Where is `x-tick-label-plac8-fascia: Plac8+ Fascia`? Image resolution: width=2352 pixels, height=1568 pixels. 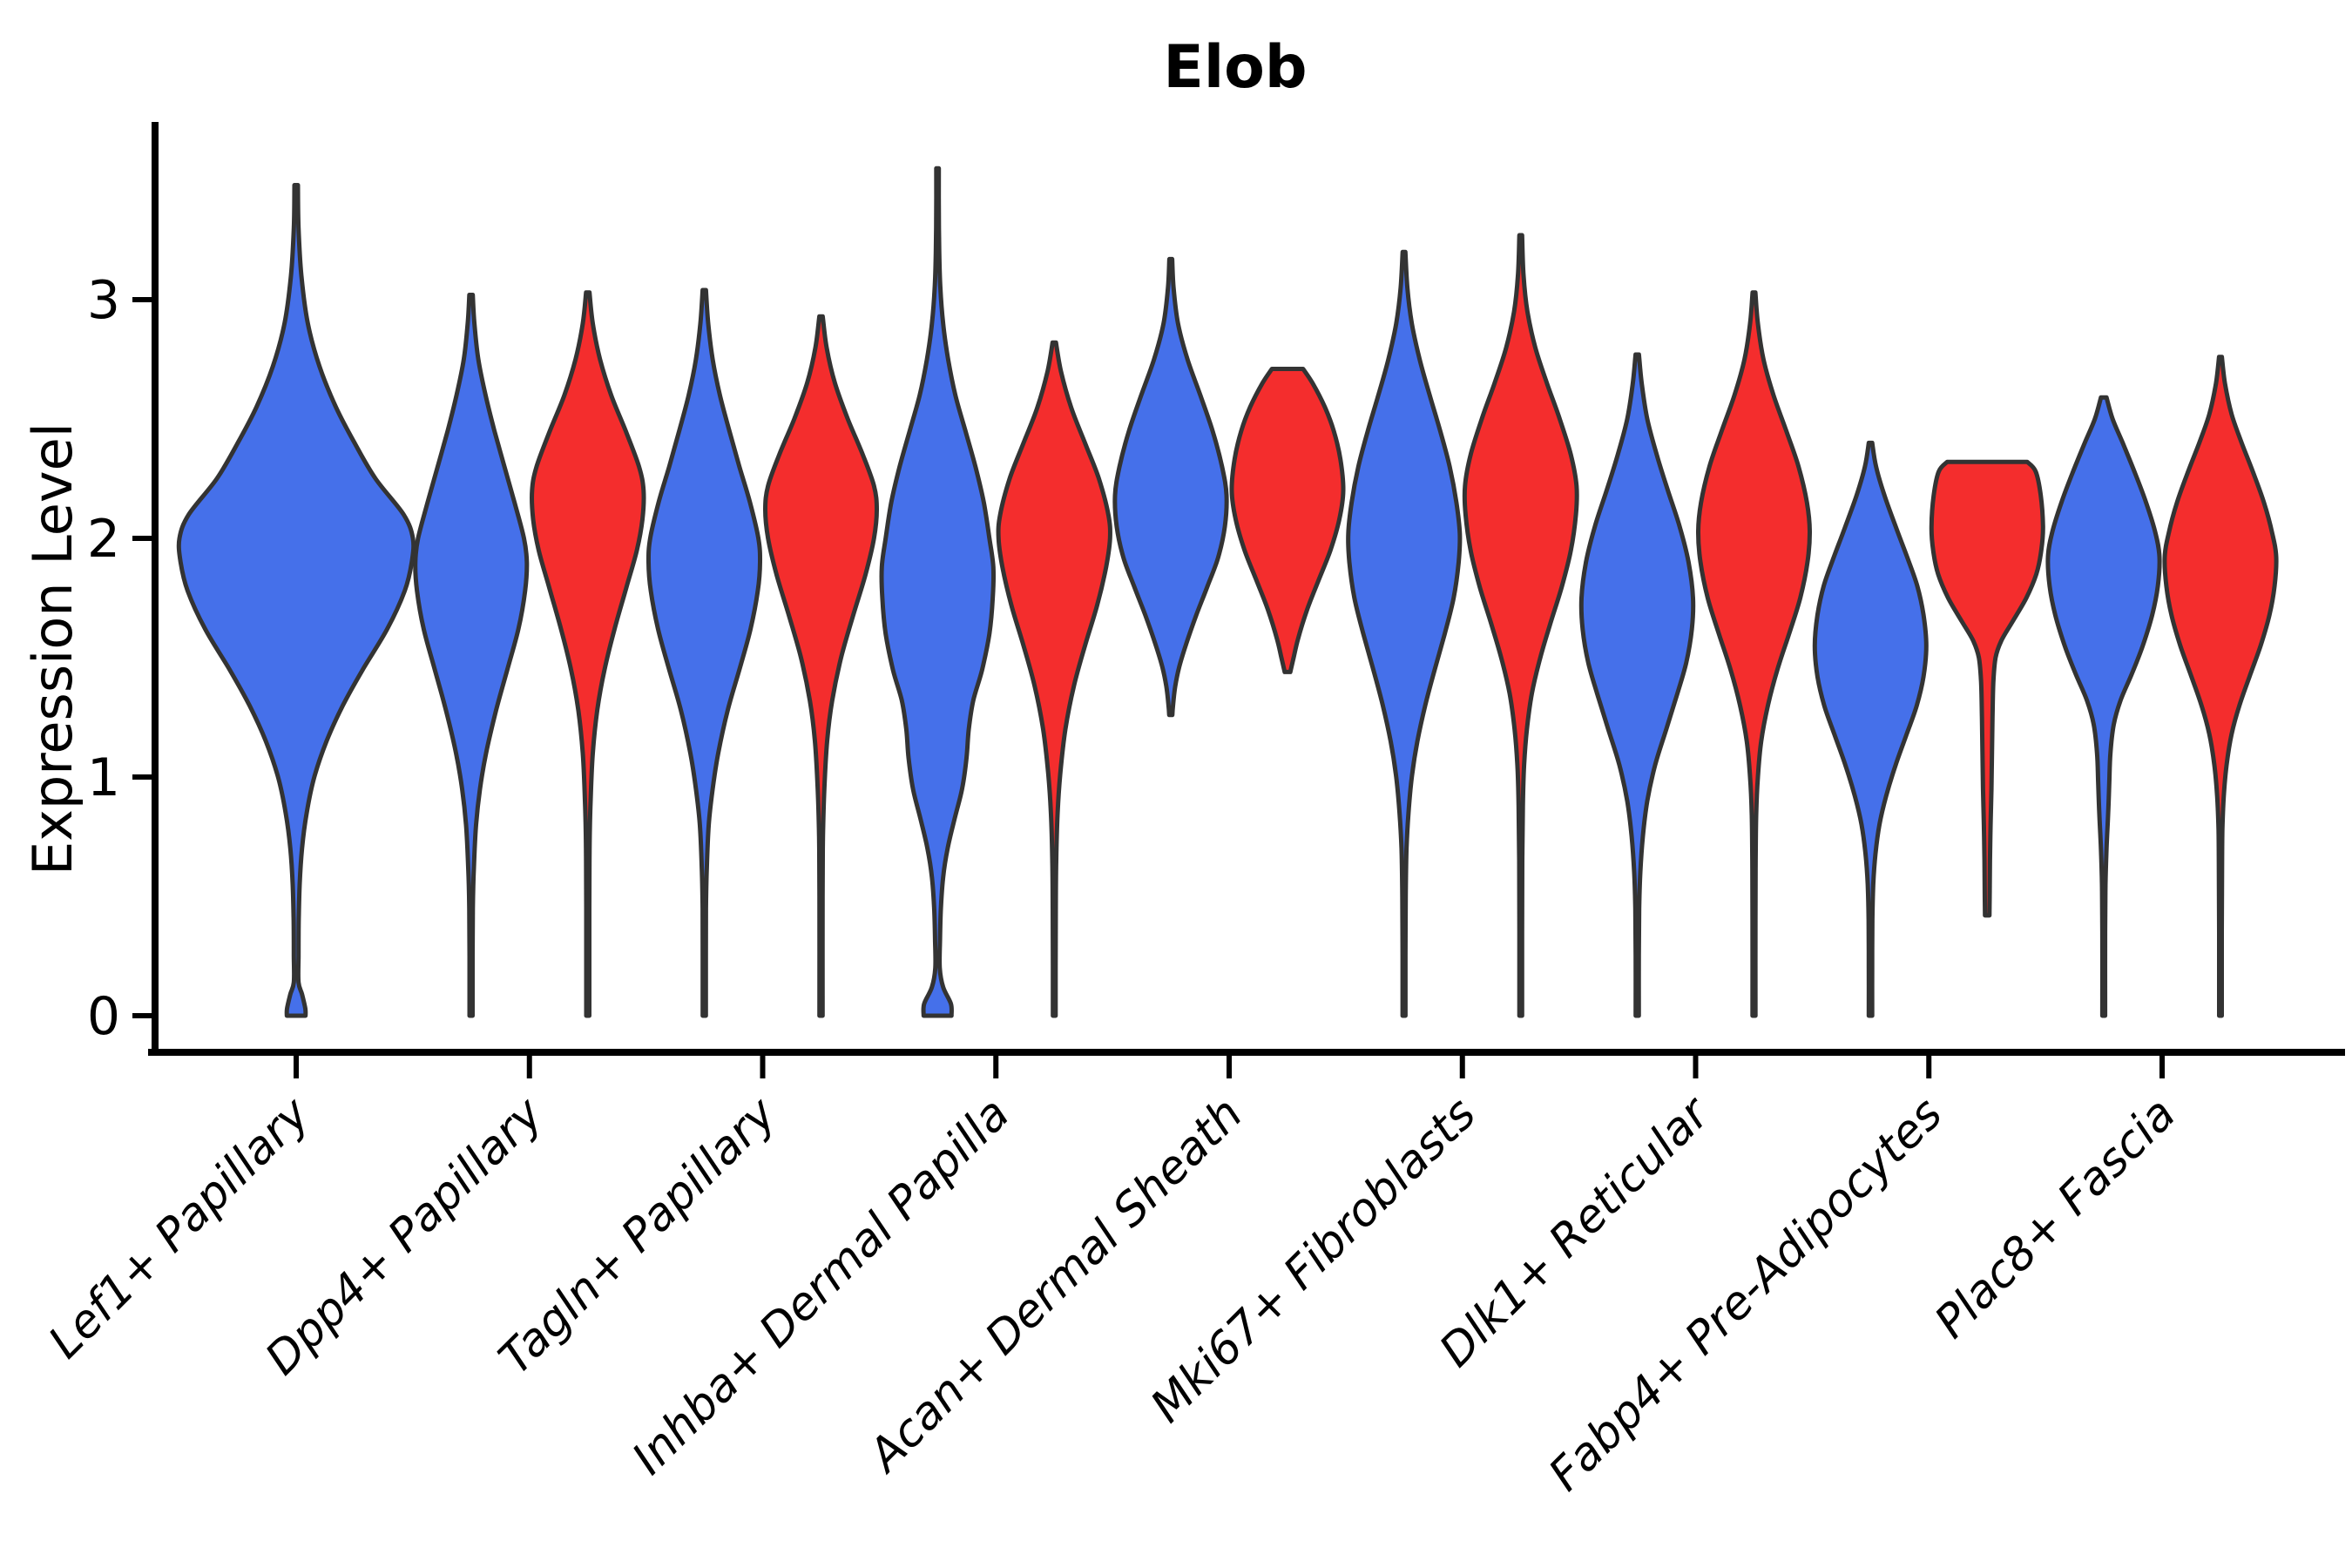
x-tick-label-plac8-fascia: Plac8+ Fascia is located at coordinates (2055, 1218).